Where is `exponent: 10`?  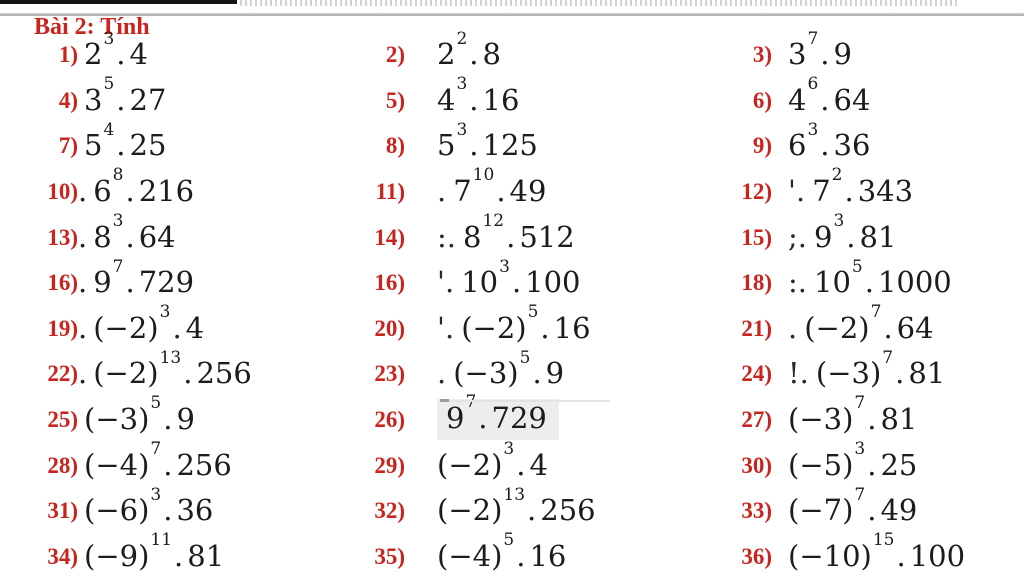
exponent: 10 is located at coordinates (483, 175).